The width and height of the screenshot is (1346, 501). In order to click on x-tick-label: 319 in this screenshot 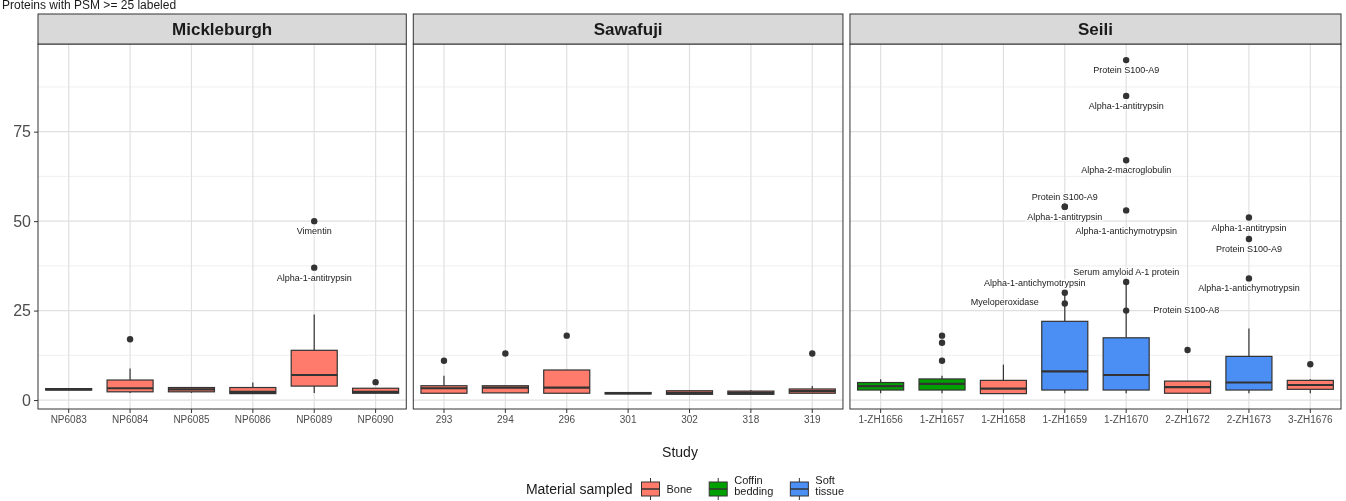, I will do `click(812, 420)`.